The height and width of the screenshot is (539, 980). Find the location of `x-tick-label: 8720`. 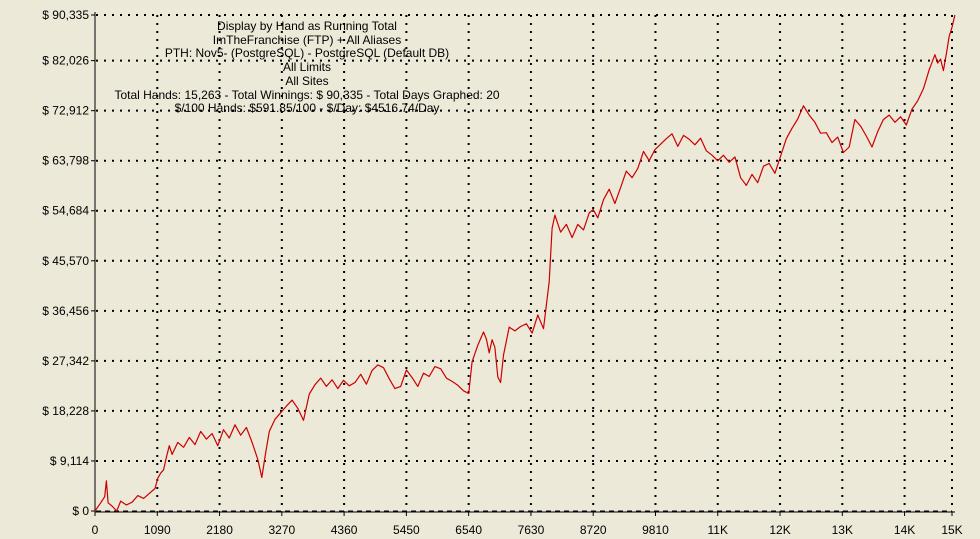

x-tick-label: 8720 is located at coordinates (593, 530).